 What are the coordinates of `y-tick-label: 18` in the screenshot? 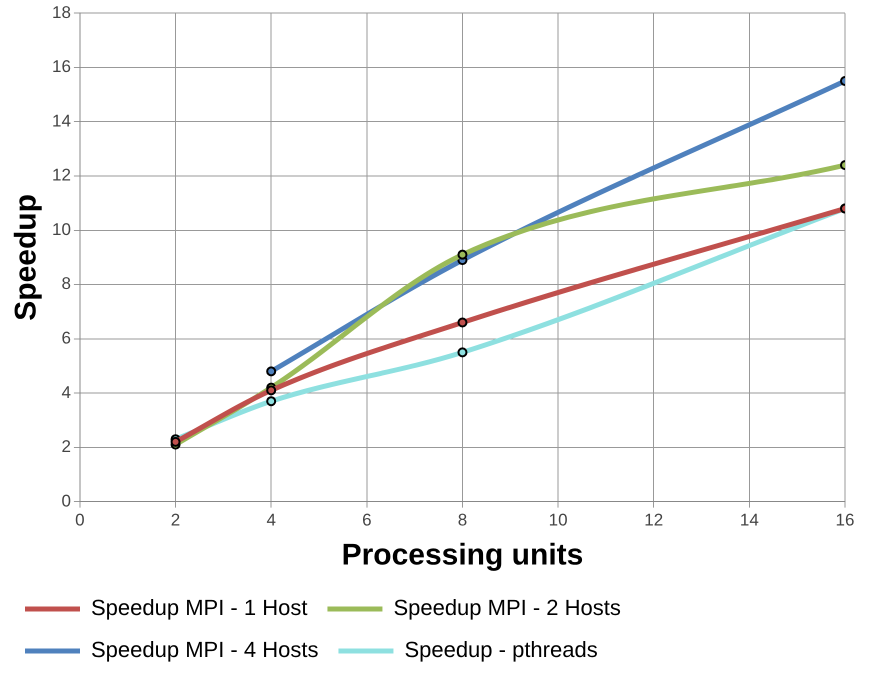 It's located at (61, 12).